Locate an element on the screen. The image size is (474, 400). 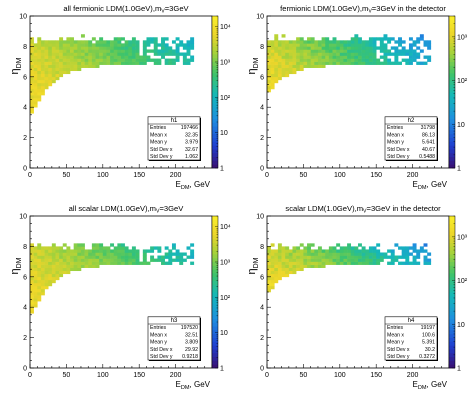
color-bar-label: 10⁴ is located at coordinates (225, 227).